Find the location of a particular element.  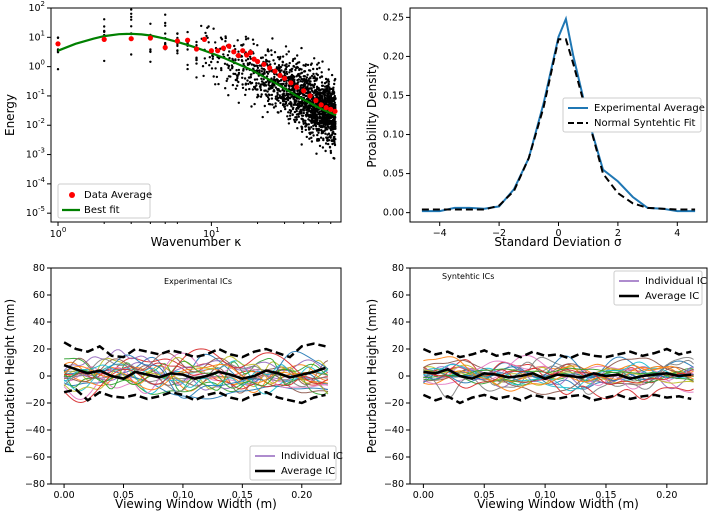

y-tick-label: 0.25 is located at coordinates (393, 17).